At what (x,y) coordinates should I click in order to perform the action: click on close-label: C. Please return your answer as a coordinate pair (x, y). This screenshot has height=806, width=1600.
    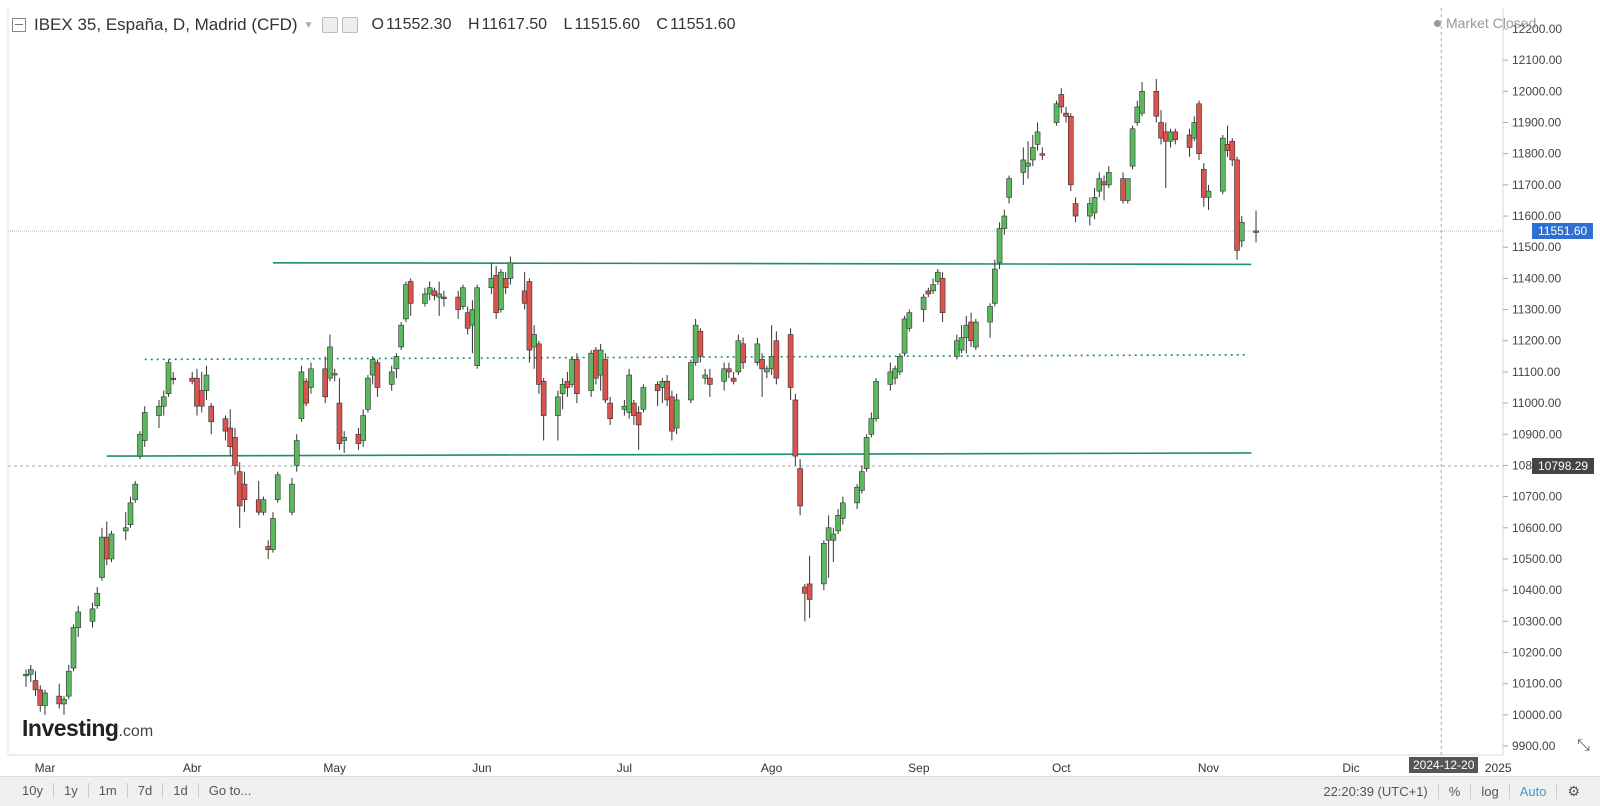
    Looking at the image, I should click on (662, 24).